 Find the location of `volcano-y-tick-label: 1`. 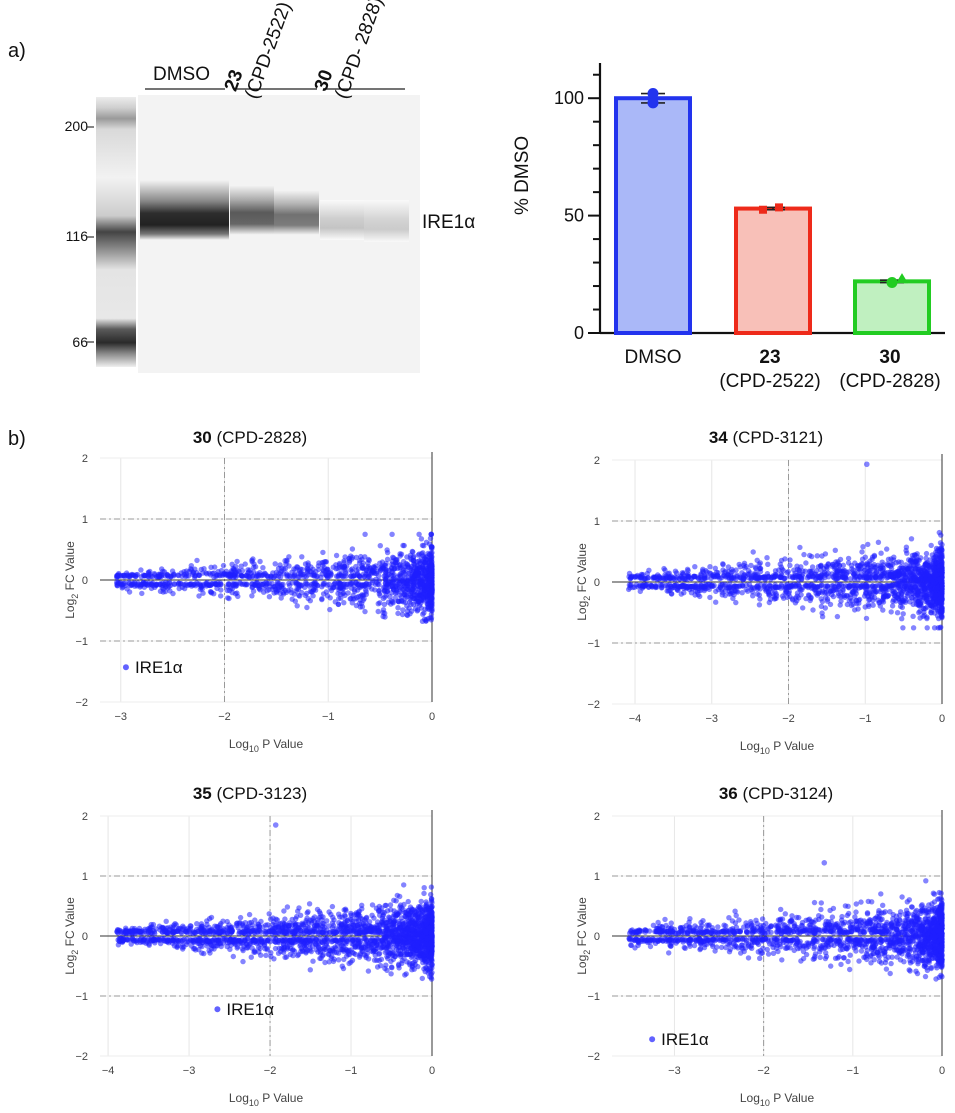

volcano-y-tick-label: 1 is located at coordinates (597, 522).